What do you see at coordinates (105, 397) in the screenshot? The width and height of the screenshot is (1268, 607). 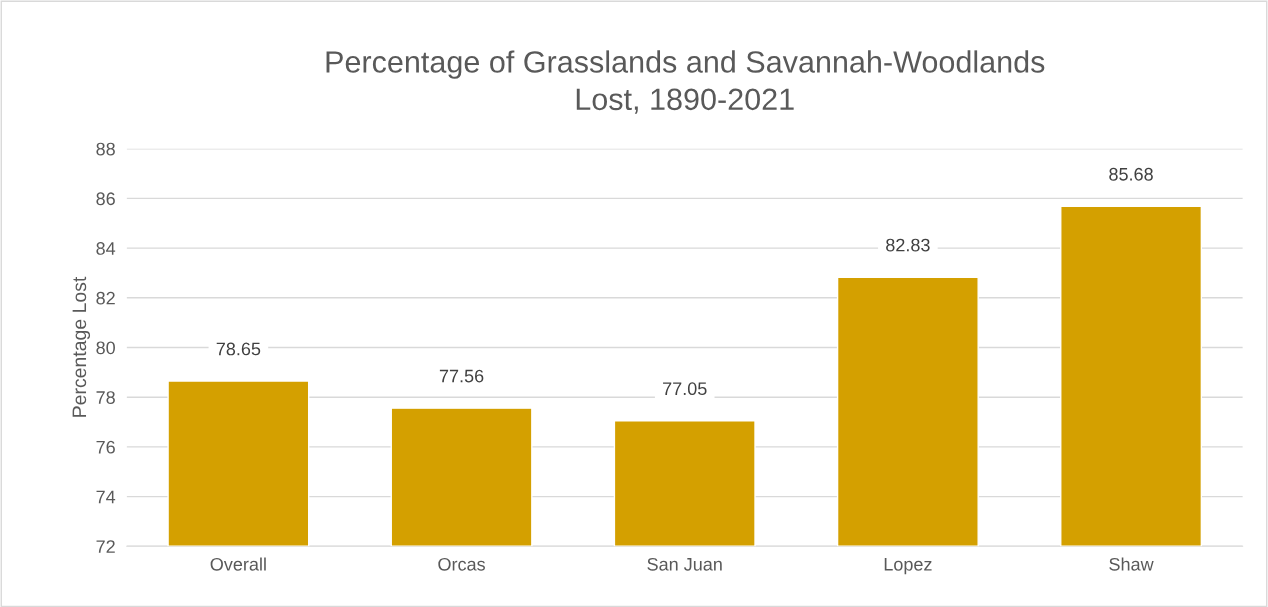 I see `y-tick-label: 78` at bounding box center [105, 397].